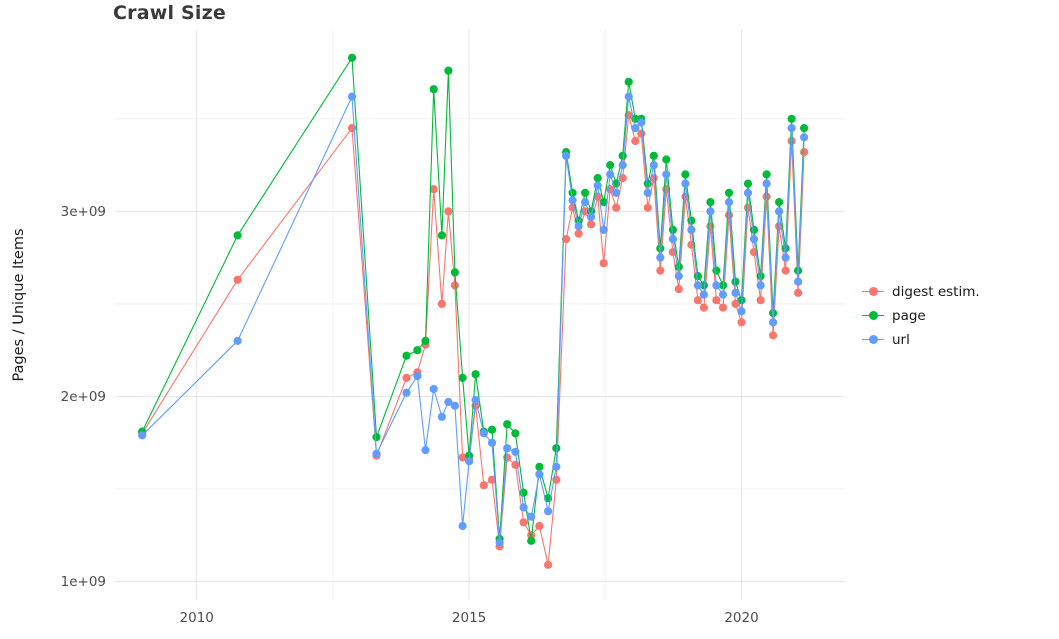 The width and height of the screenshot is (1059, 639). I want to click on legend-key-url-icon, so click(873, 340).